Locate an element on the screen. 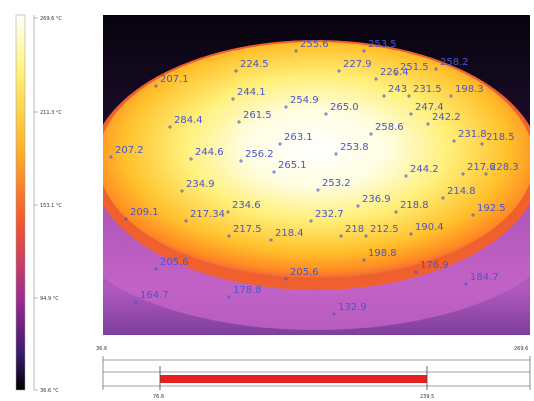 This screenshot has height=401, width=534. range-selection is located at coordinates (293, 379).